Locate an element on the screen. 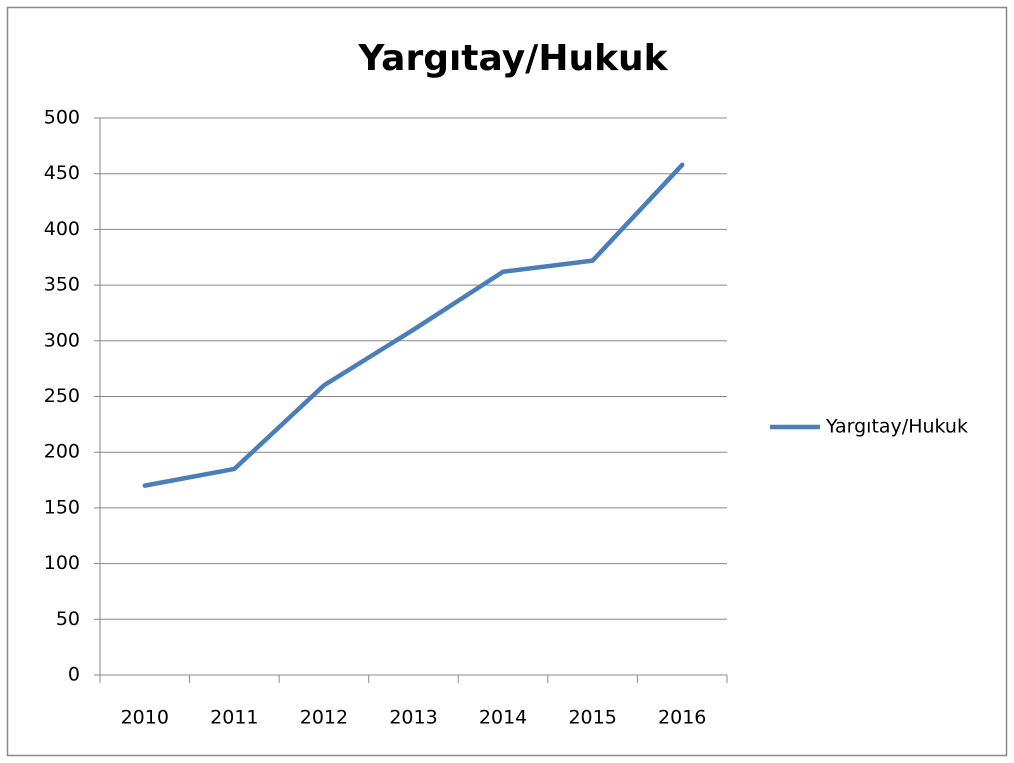 Image resolution: width=1014 pixels, height=763 pixels. x-tick-label: 2013 is located at coordinates (413, 718).